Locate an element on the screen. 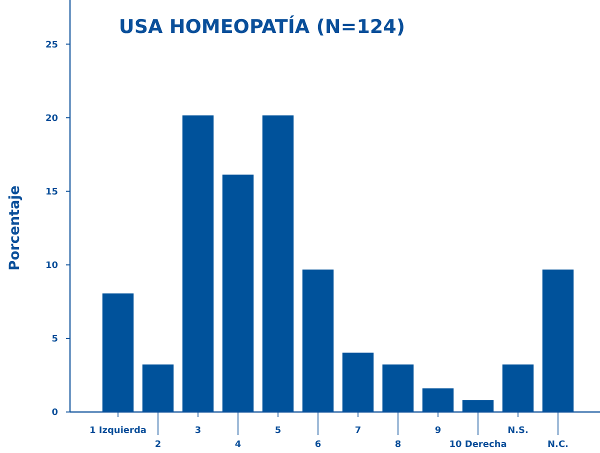  y-tick-label: 25 is located at coordinates (51, 45).